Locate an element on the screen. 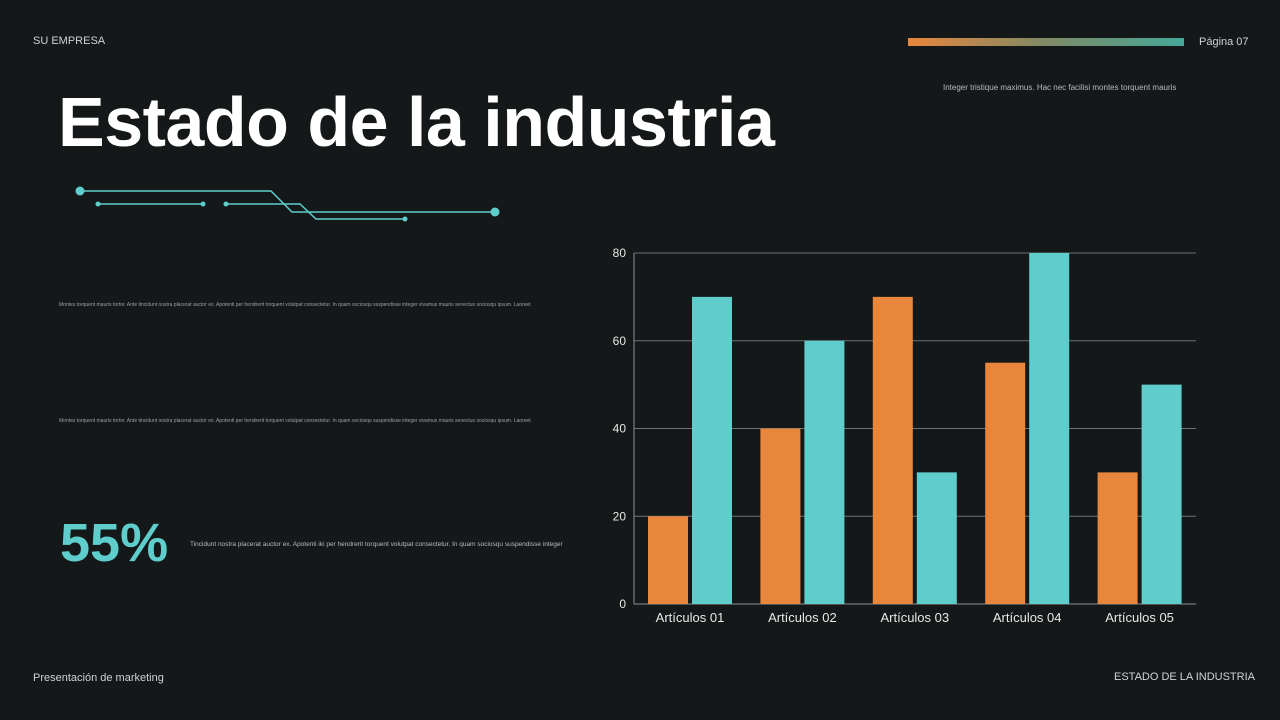  circuit-decoration is located at coordinates (287, 204).